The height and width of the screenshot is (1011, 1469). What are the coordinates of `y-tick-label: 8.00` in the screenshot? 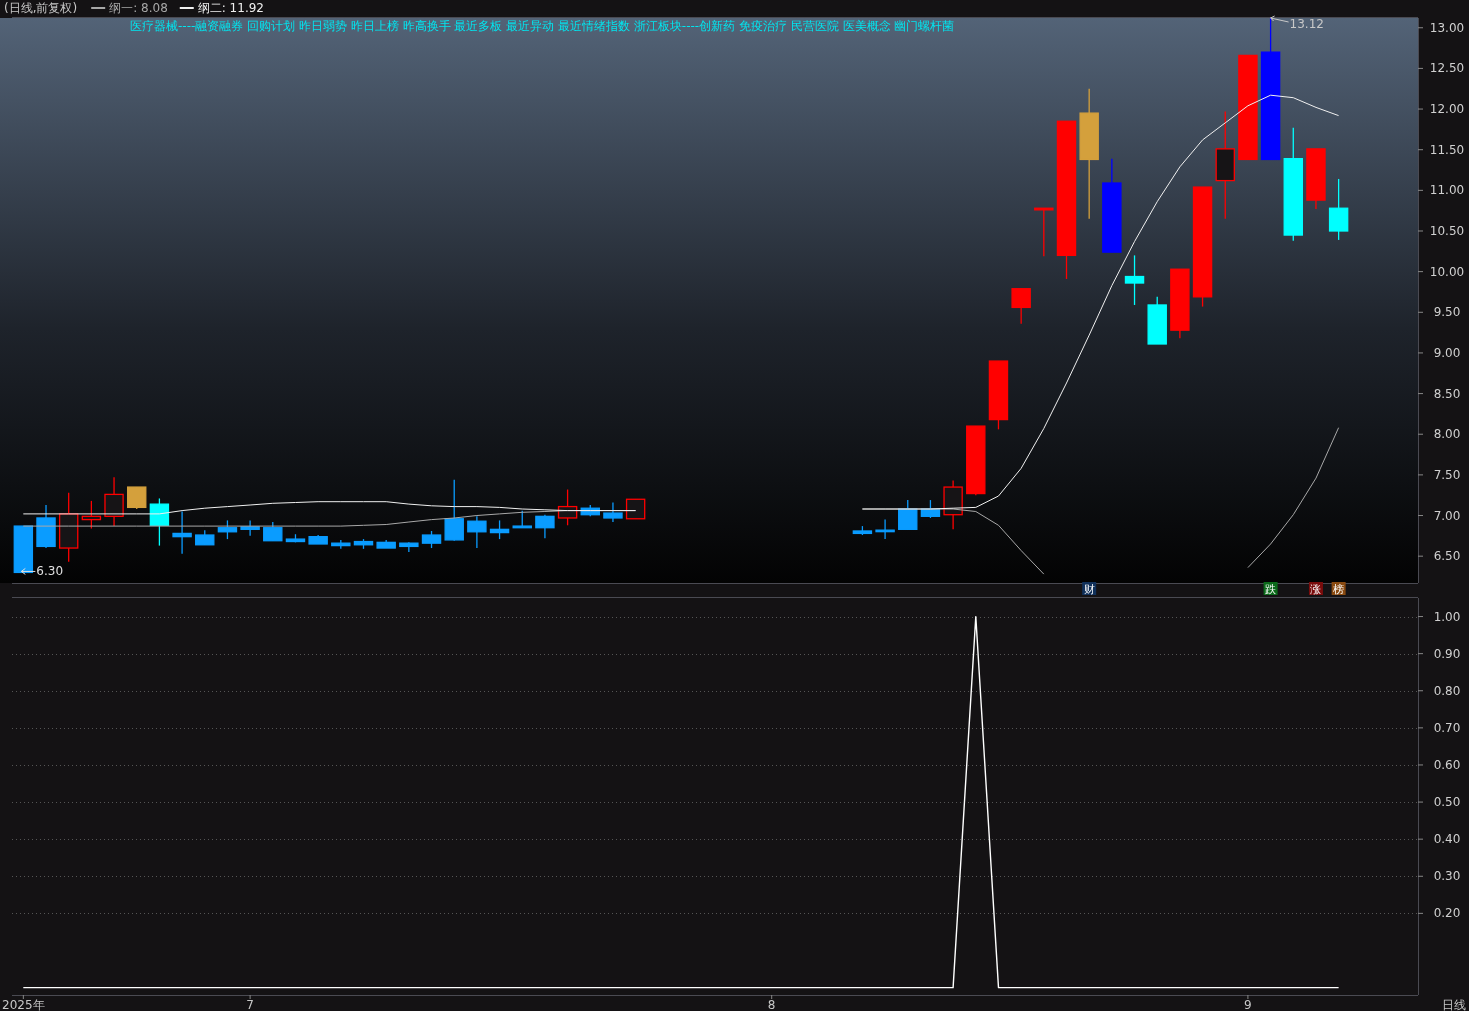 It's located at (1447, 434).